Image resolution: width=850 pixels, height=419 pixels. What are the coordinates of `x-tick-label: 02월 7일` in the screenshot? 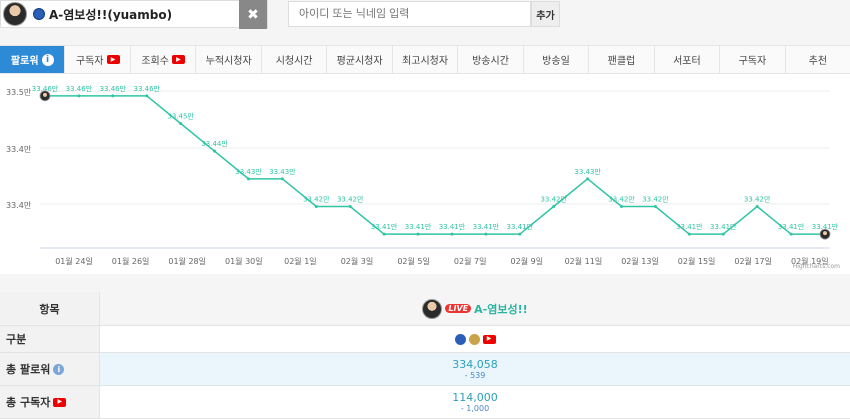 It's located at (470, 261).